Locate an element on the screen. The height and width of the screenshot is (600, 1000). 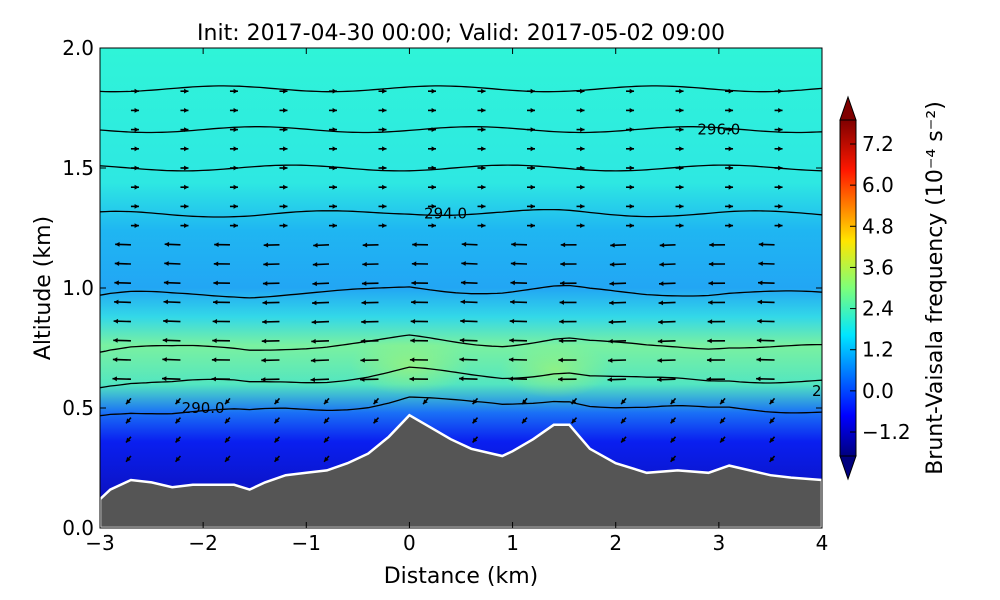
x-tick-label: 0 is located at coordinates (409, 543).